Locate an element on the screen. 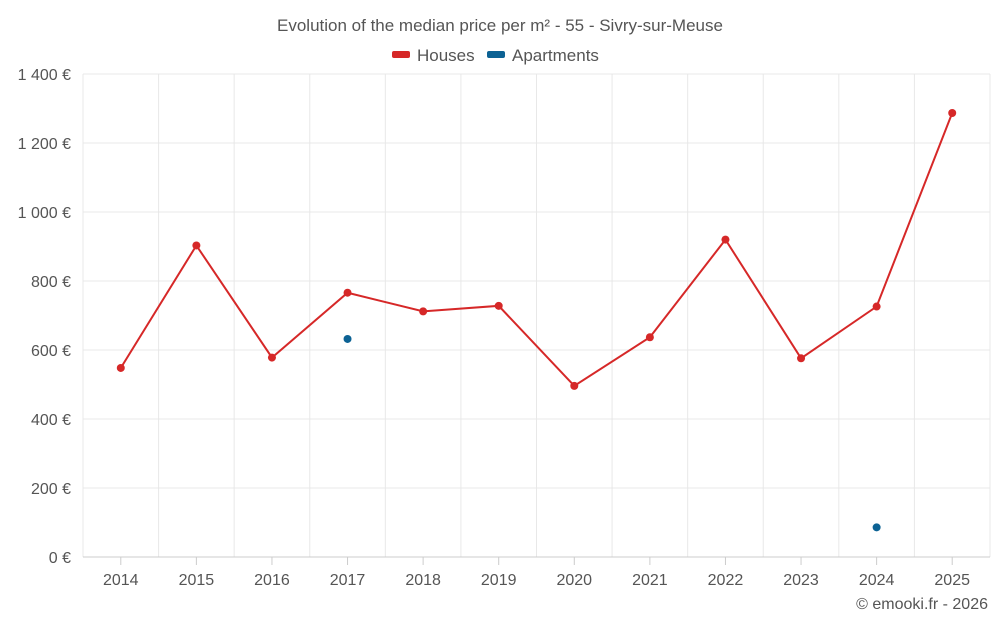 The width and height of the screenshot is (1000, 625). legend-label-houses: Houses is located at coordinates (446, 55).